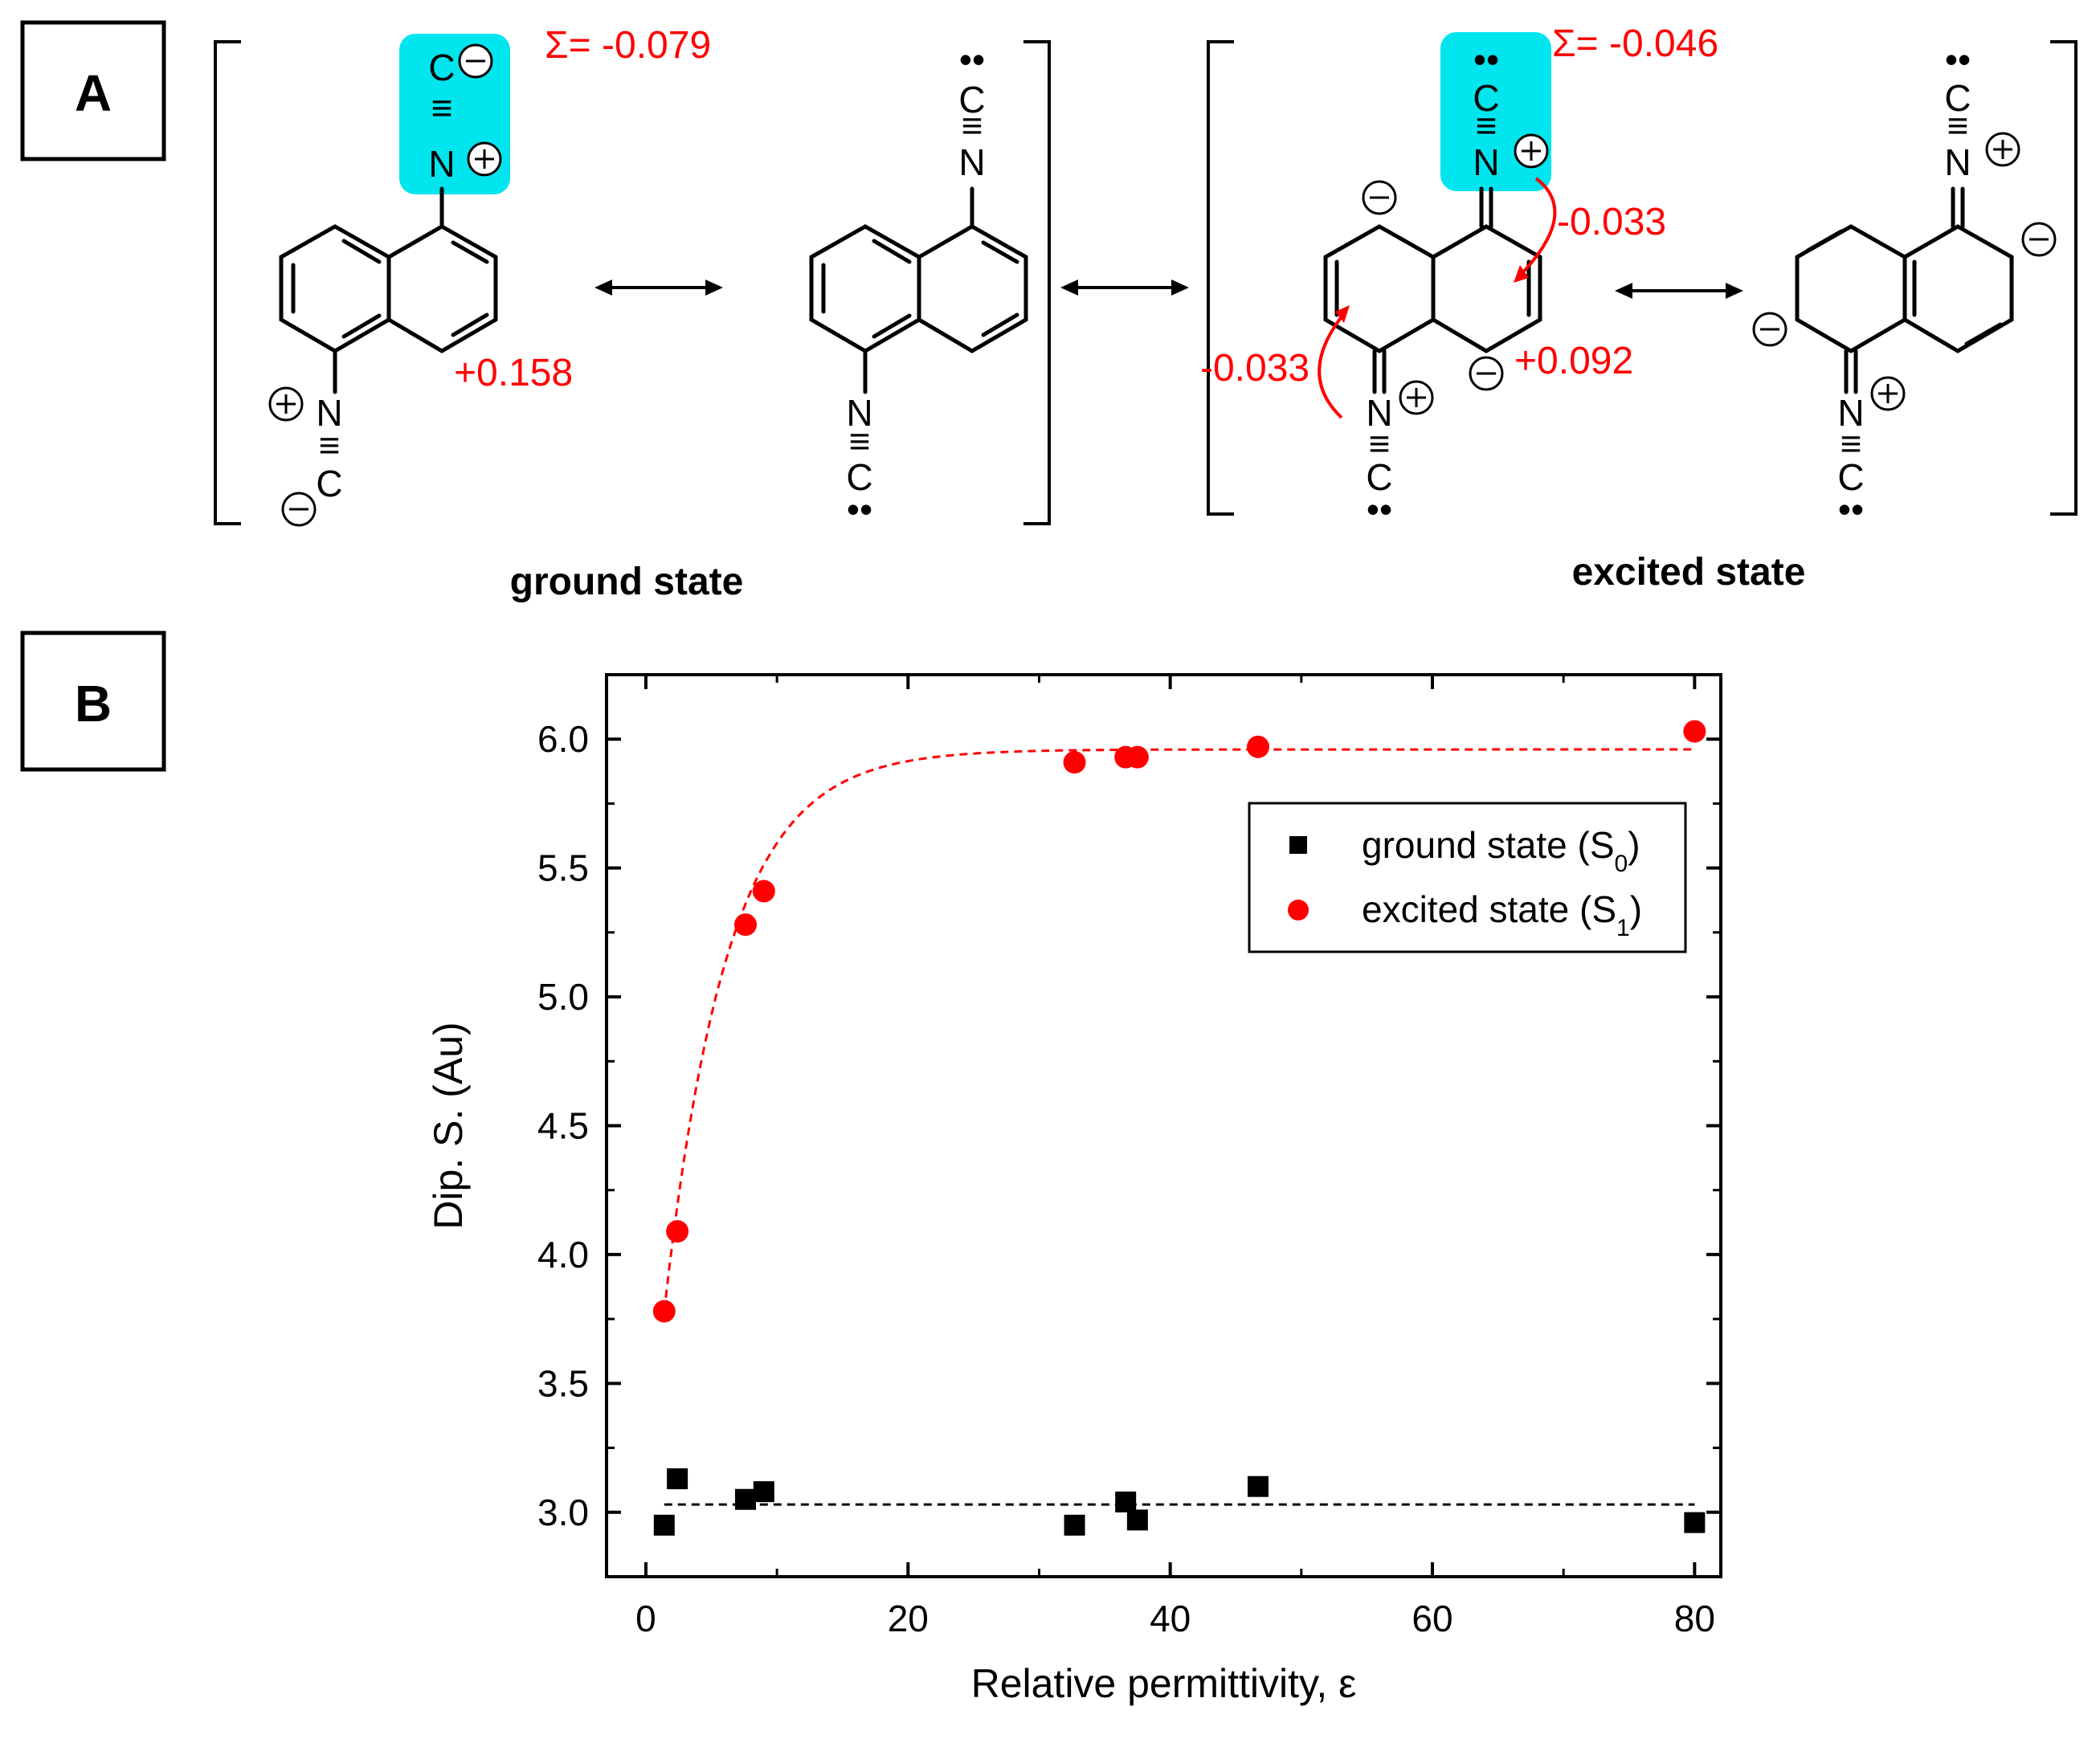 Image resolution: width=2100 pixels, height=1751 pixels. Describe the element at coordinates (1298, 910) in the screenshot. I see `legend-circle-icon` at that location.